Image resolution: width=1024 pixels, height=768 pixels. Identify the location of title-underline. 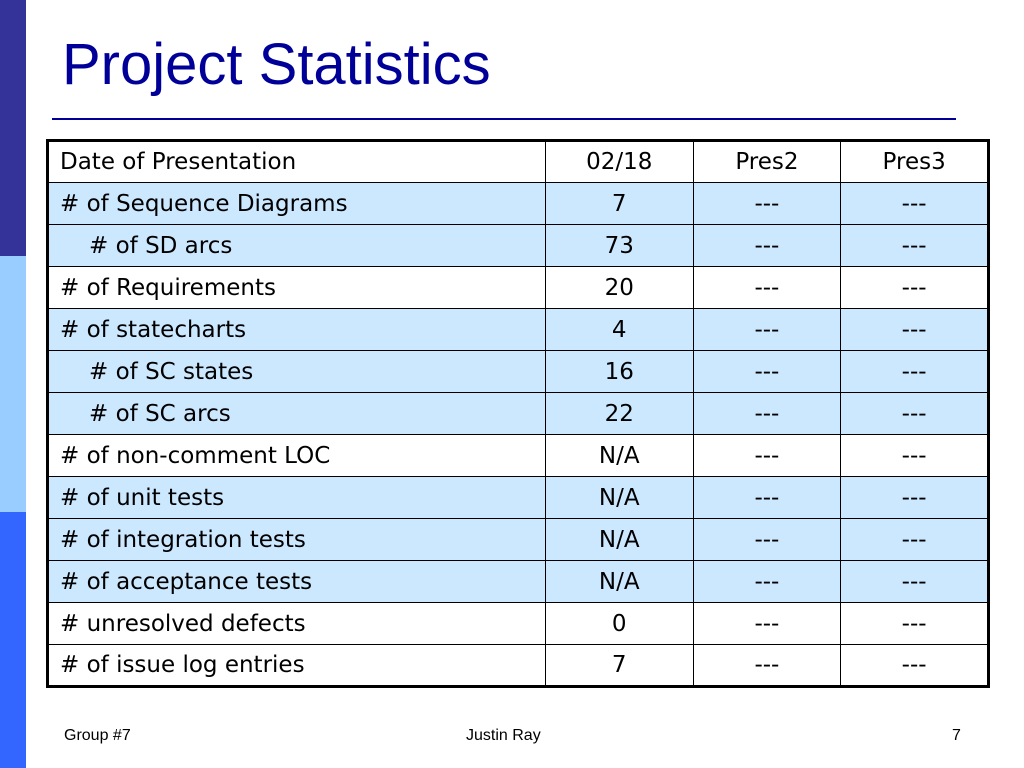
(504, 119).